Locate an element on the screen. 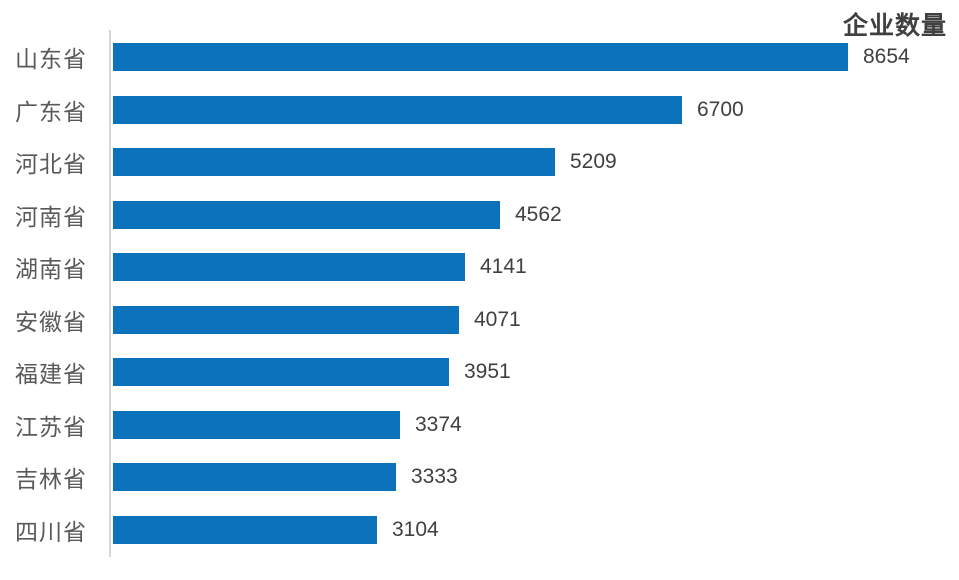 The image size is (959, 580). bar-row: 湖南省 4141 is located at coordinates (479, 267).